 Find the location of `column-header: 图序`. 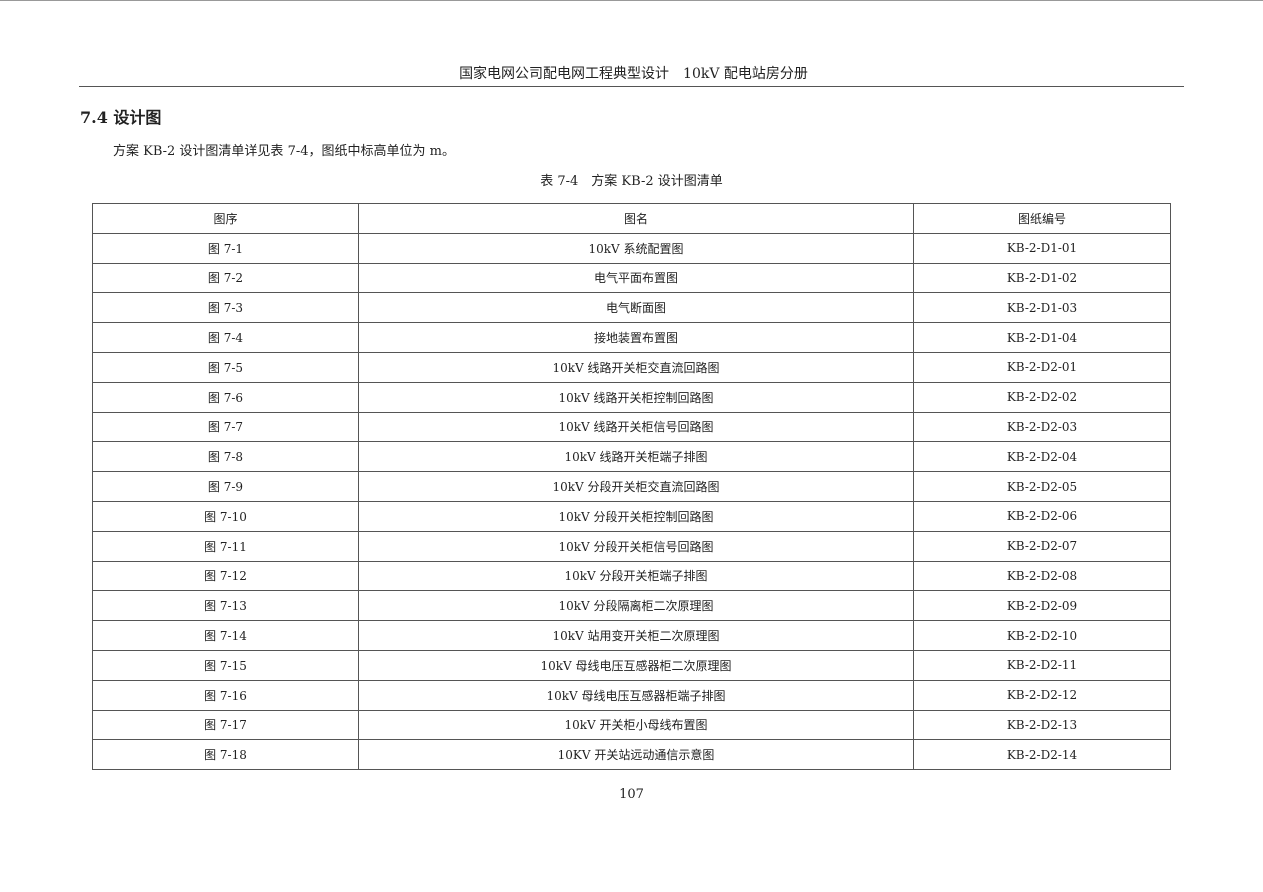

column-header: 图序 is located at coordinates (225, 218).